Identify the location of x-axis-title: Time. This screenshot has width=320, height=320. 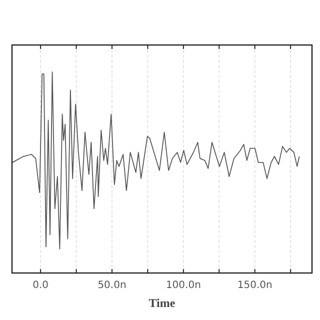
(162, 303).